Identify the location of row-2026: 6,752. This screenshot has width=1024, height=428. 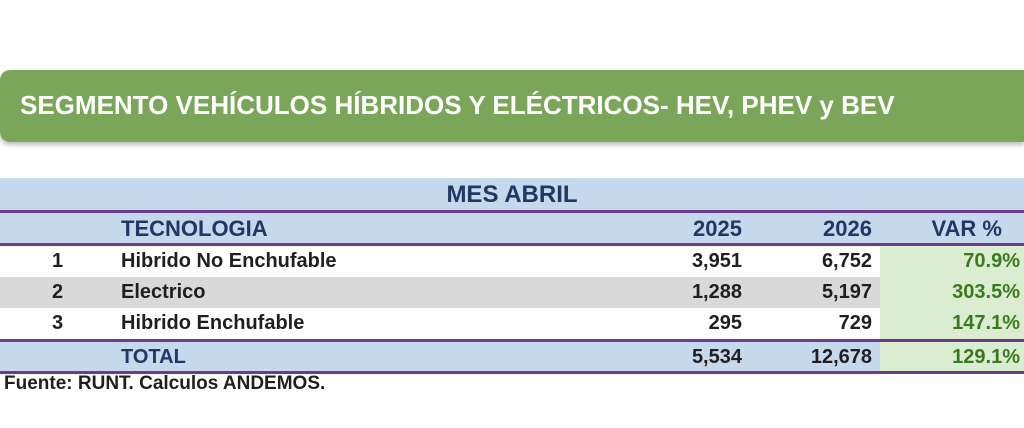
(846, 261).